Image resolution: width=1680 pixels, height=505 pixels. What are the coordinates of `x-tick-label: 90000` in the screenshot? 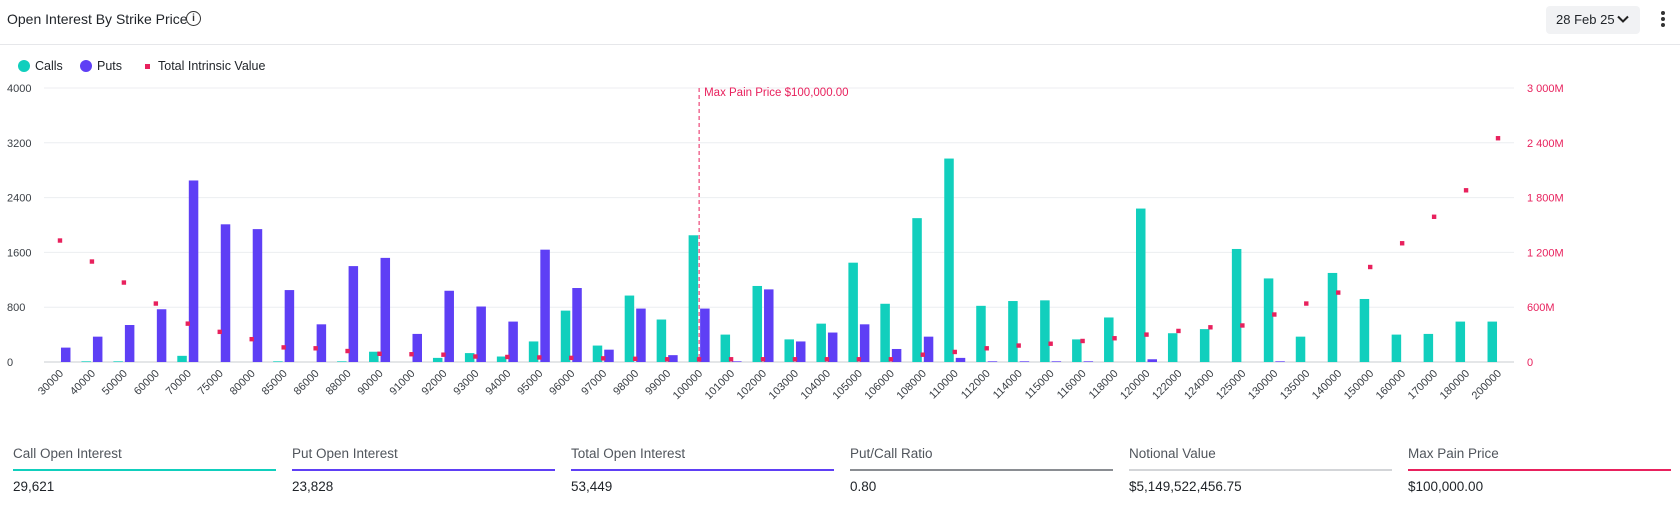 It's located at (371, 383).